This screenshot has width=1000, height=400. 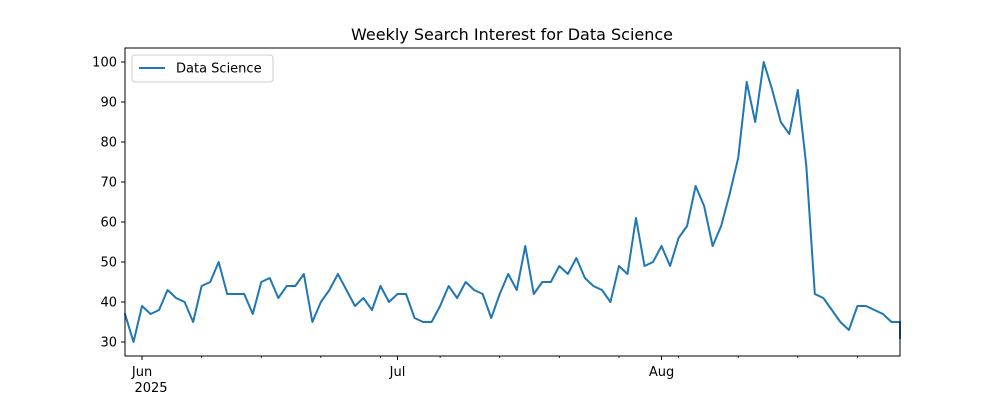 What do you see at coordinates (108, 303) in the screenshot?
I see `y-tick-label: 40` at bounding box center [108, 303].